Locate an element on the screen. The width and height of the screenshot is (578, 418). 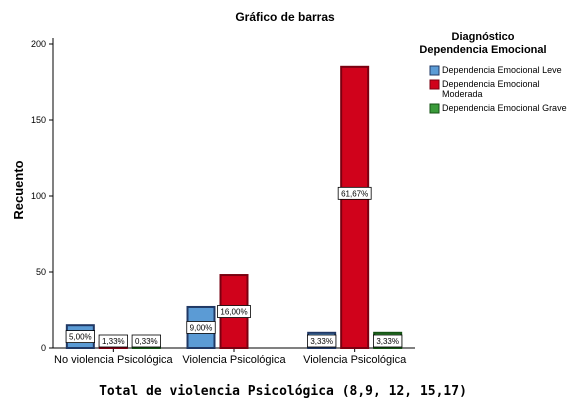
bar is located at coordinates (355, 207).